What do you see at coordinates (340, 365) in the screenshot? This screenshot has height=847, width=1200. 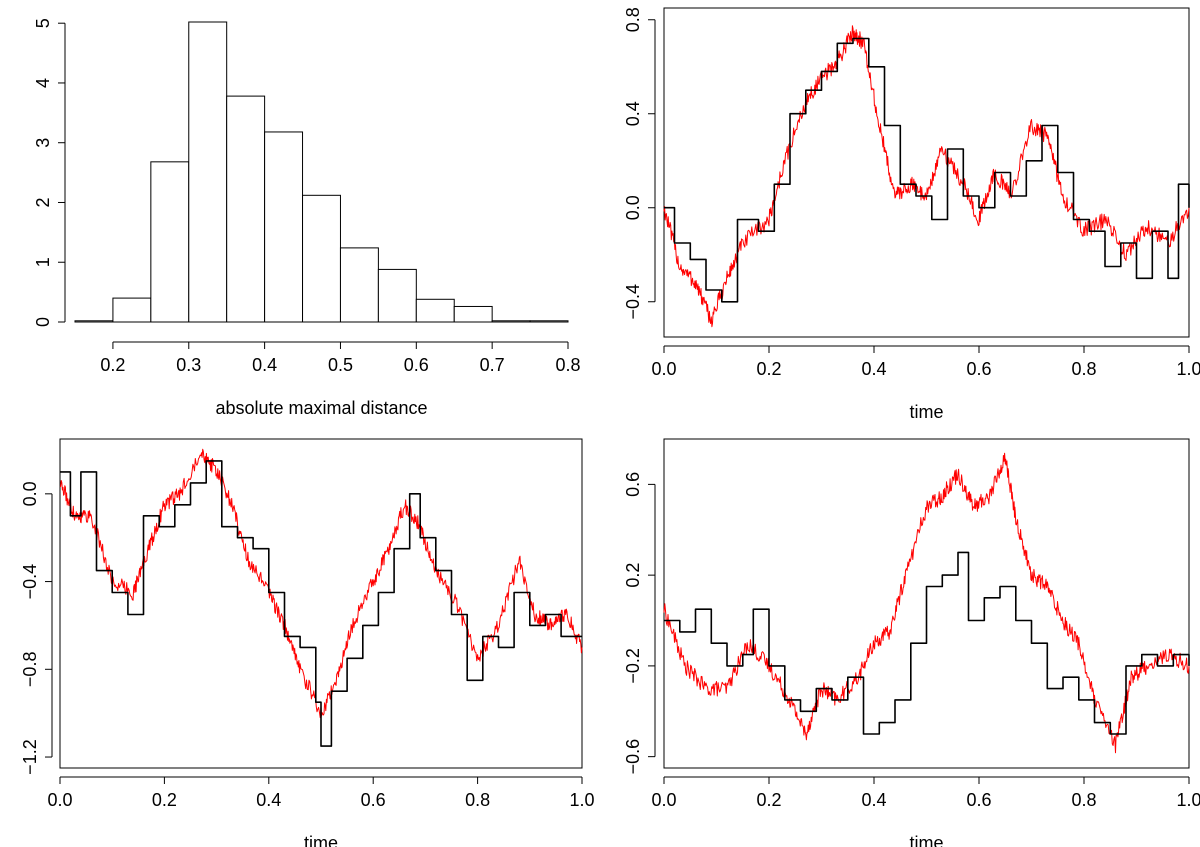 I see `x-tick-label: 0.5` at bounding box center [340, 365].